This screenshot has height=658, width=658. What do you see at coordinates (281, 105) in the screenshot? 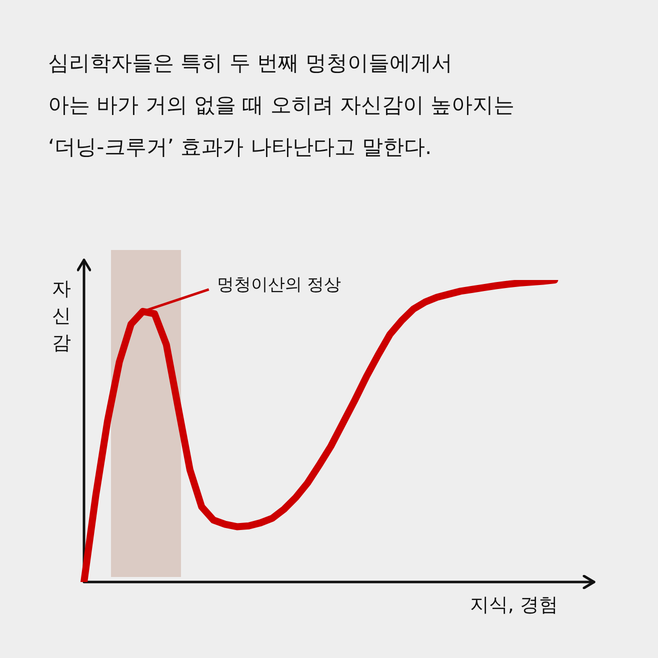
I see `chart-title: 심리학자들은 특히 두 번째 멍청이들에게서 아는 바가 거의 없을 때 오히려 자신감이 높아지는 ‘더닝-크루거’ 효과가 나타난다고 말한다.` at bounding box center [281, 105].